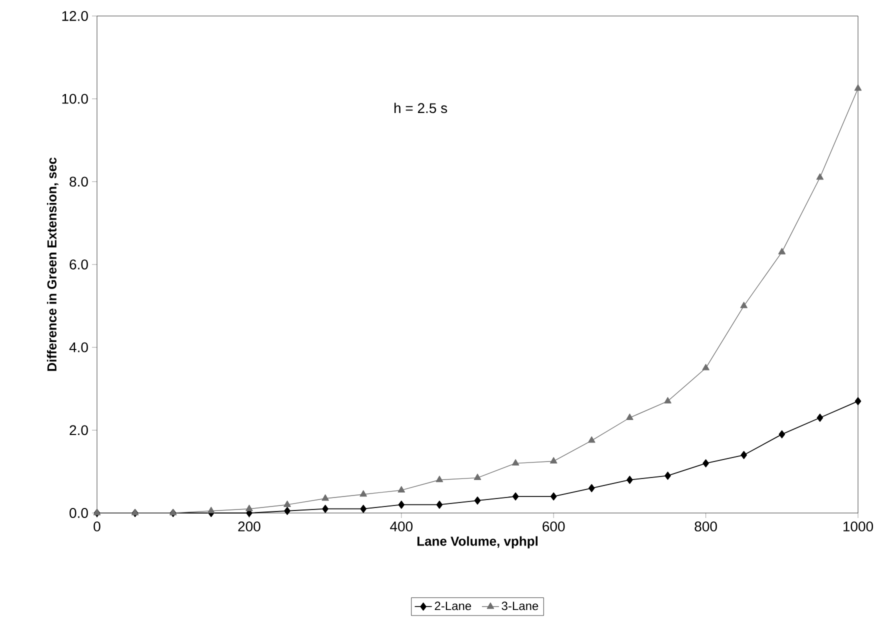 Image resolution: width=884 pixels, height=638 pixels. Describe the element at coordinates (79, 181) in the screenshot. I see `y-tick-label: 8.0` at that location.